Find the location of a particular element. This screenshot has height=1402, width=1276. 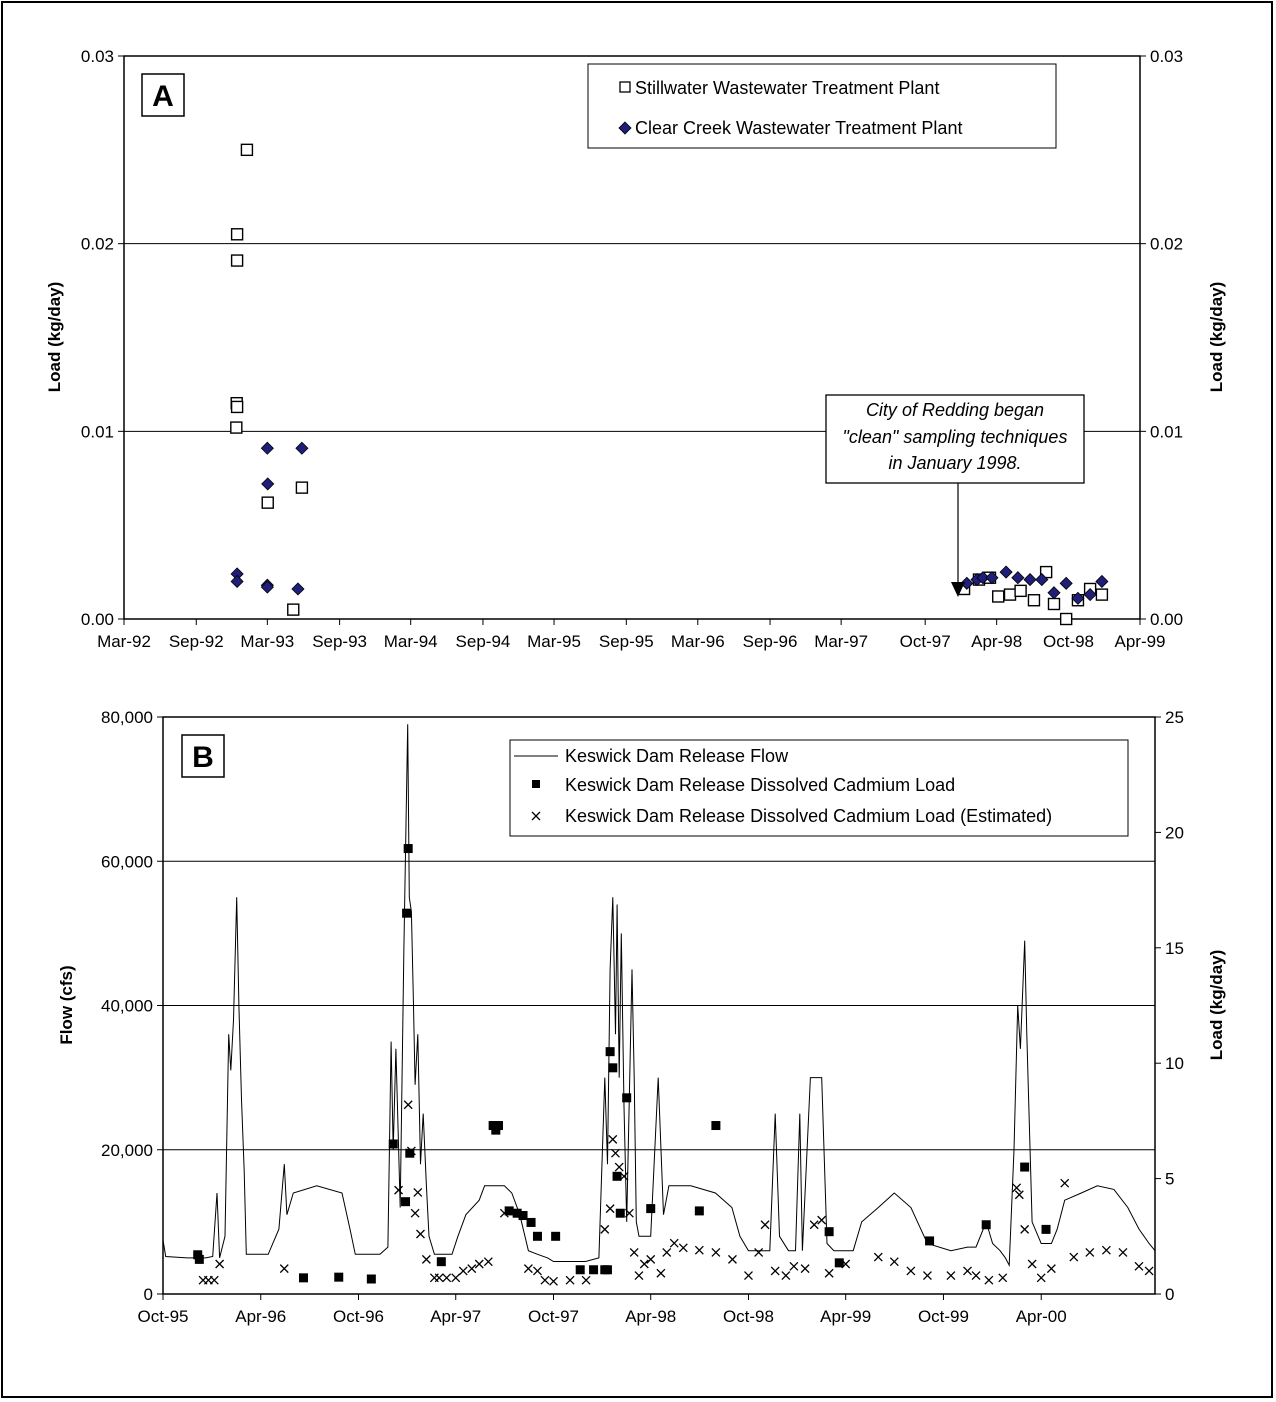

panel-b-x-tick-label: Oct-97 is located at coordinates (553, 1316).